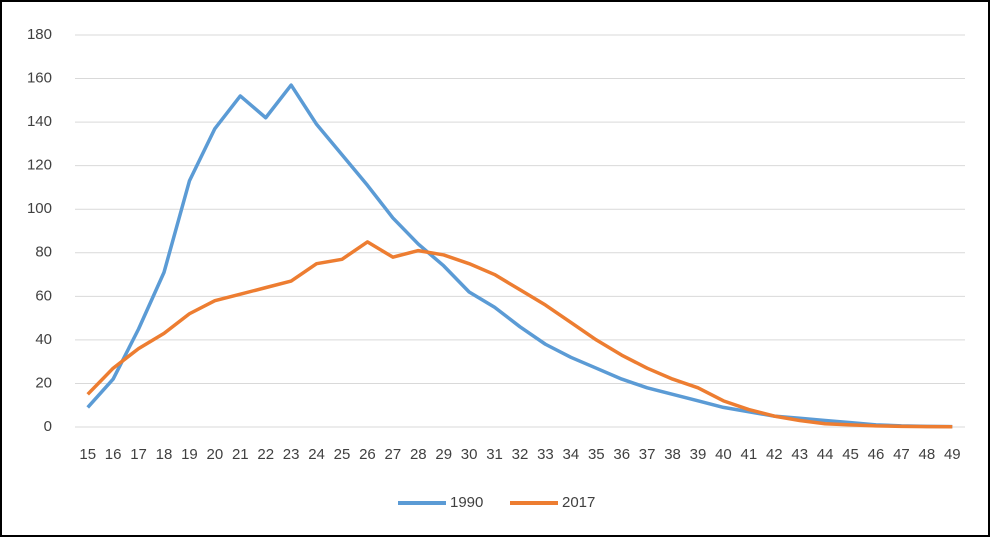 Image resolution: width=990 pixels, height=537 pixels. What do you see at coordinates (723, 454) in the screenshot?
I see `x-tick-label: 40` at bounding box center [723, 454].